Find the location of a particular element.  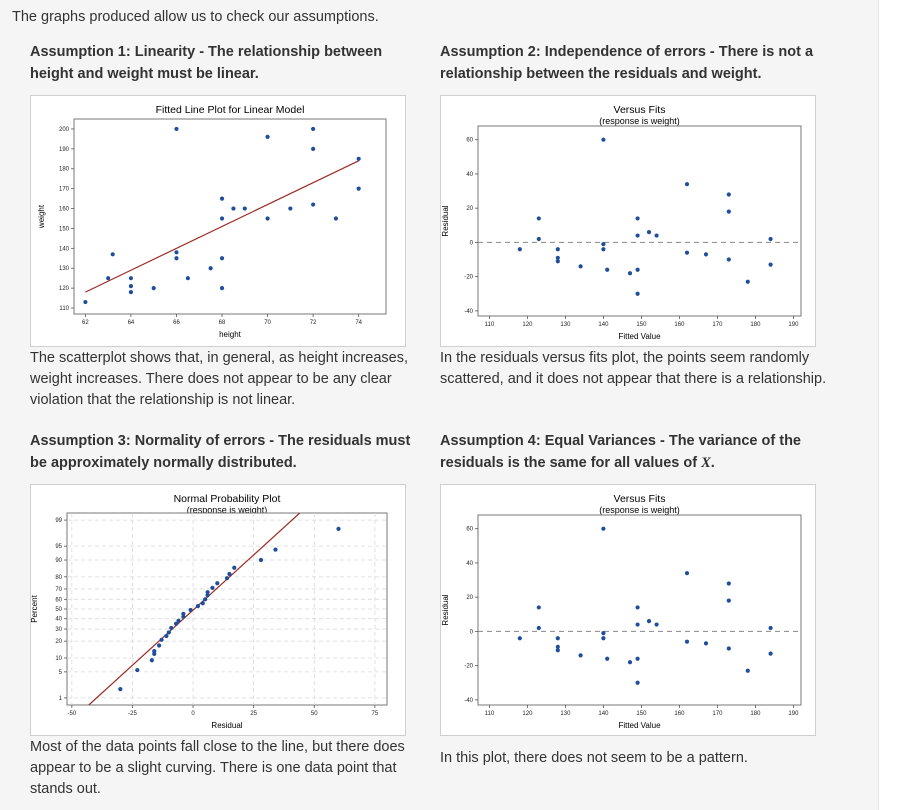

y-axis-label: Residual is located at coordinates (445, 220).